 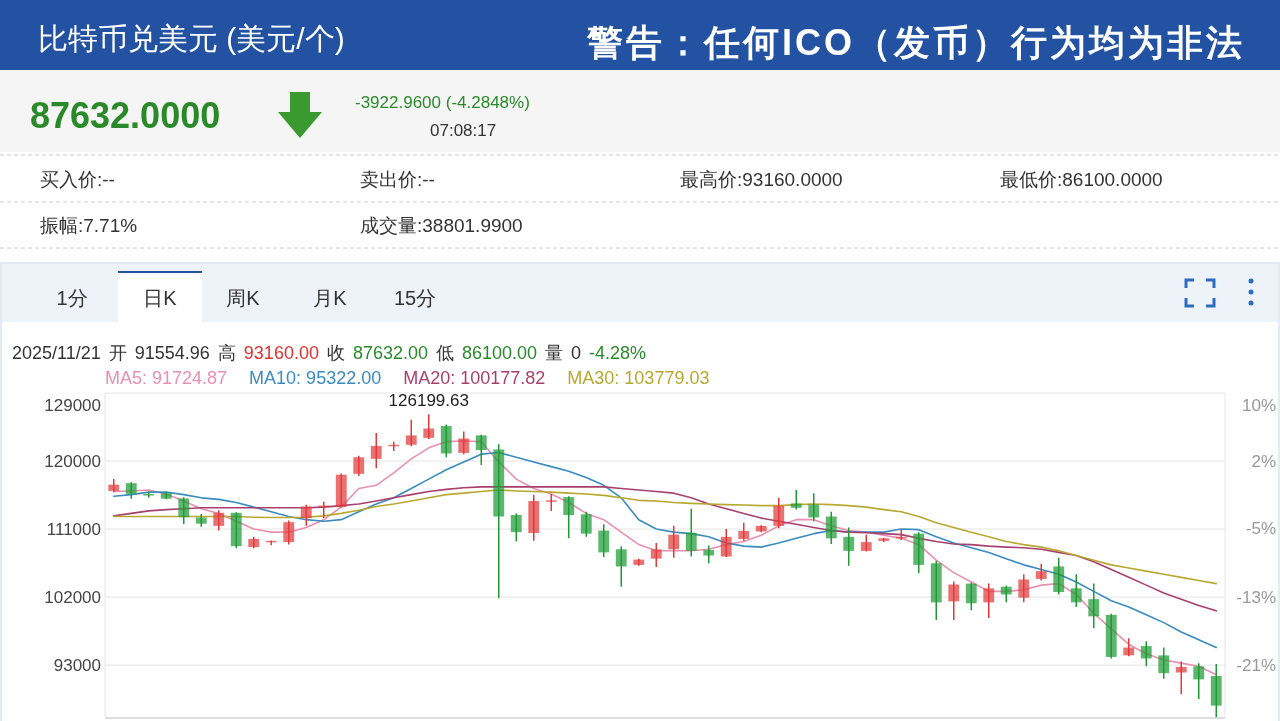 I want to click on text: 87632.0000, so click(x=125, y=115).